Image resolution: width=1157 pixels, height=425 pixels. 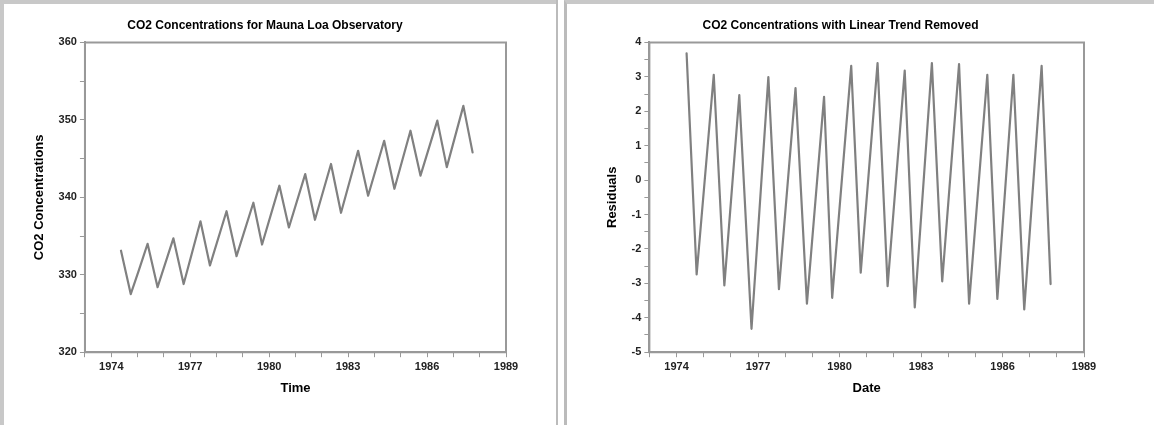 What do you see at coordinates (866, 387) in the screenshot?
I see `x-axis-title: Date` at bounding box center [866, 387].